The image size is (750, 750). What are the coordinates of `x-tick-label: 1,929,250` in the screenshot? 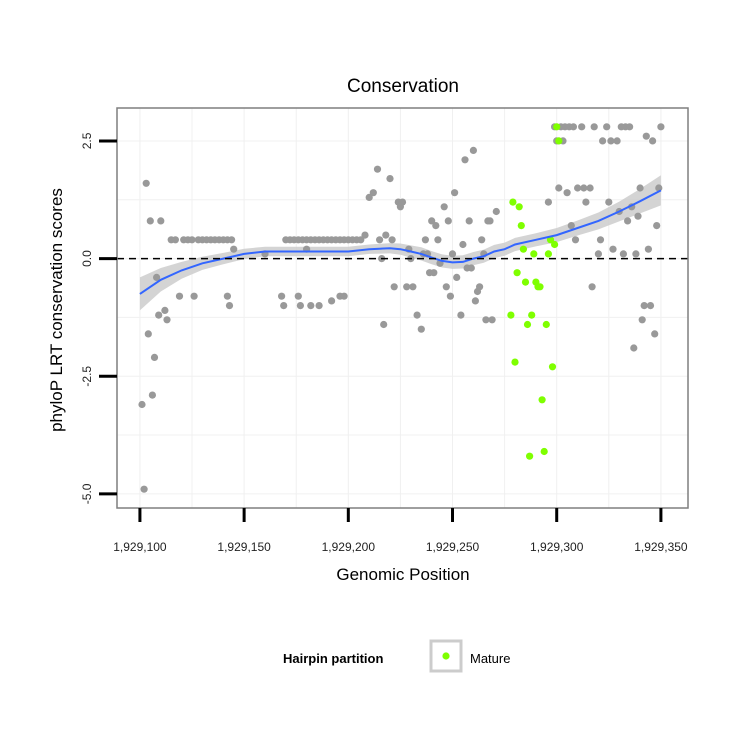 It's located at (453, 547).